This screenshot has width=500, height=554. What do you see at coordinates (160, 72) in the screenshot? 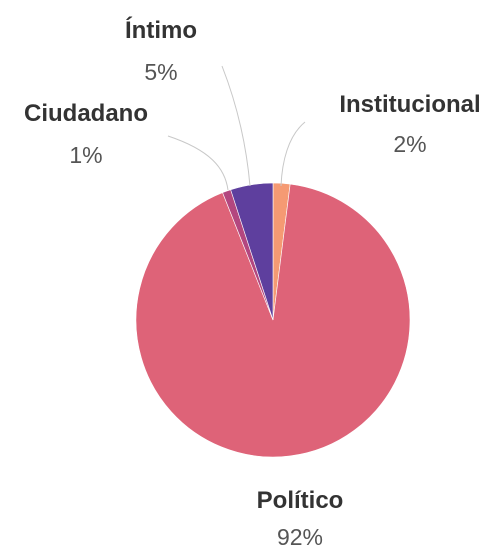
I see `value-intimo: 5%` at bounding box center [160, 72].